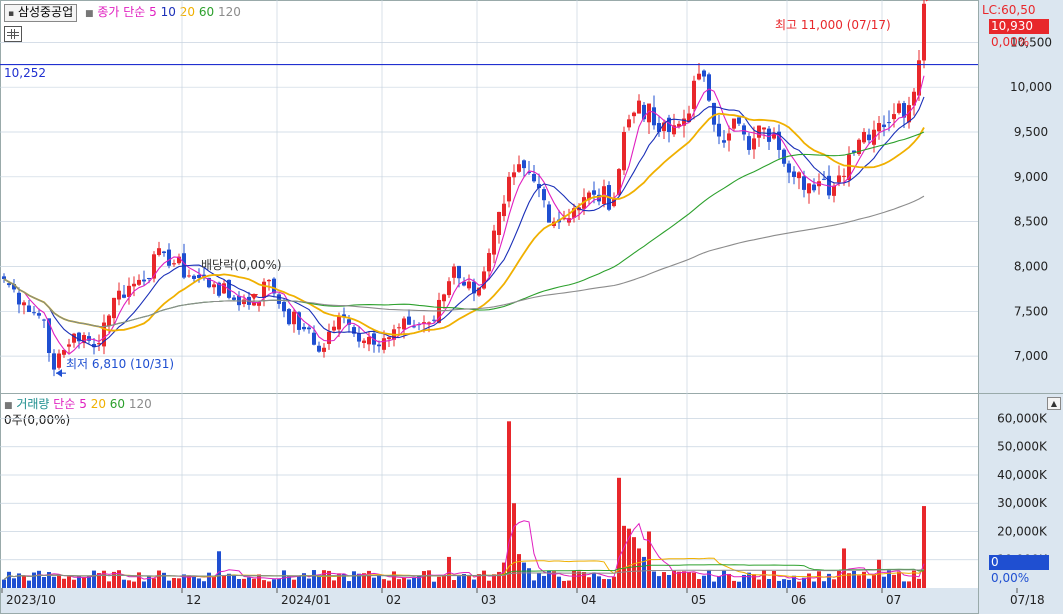  What do you see at coordinates (1022, 447) in the screenshot?
I see `volume-tick-label: 50,000K` at bounding box center [1022, 447].